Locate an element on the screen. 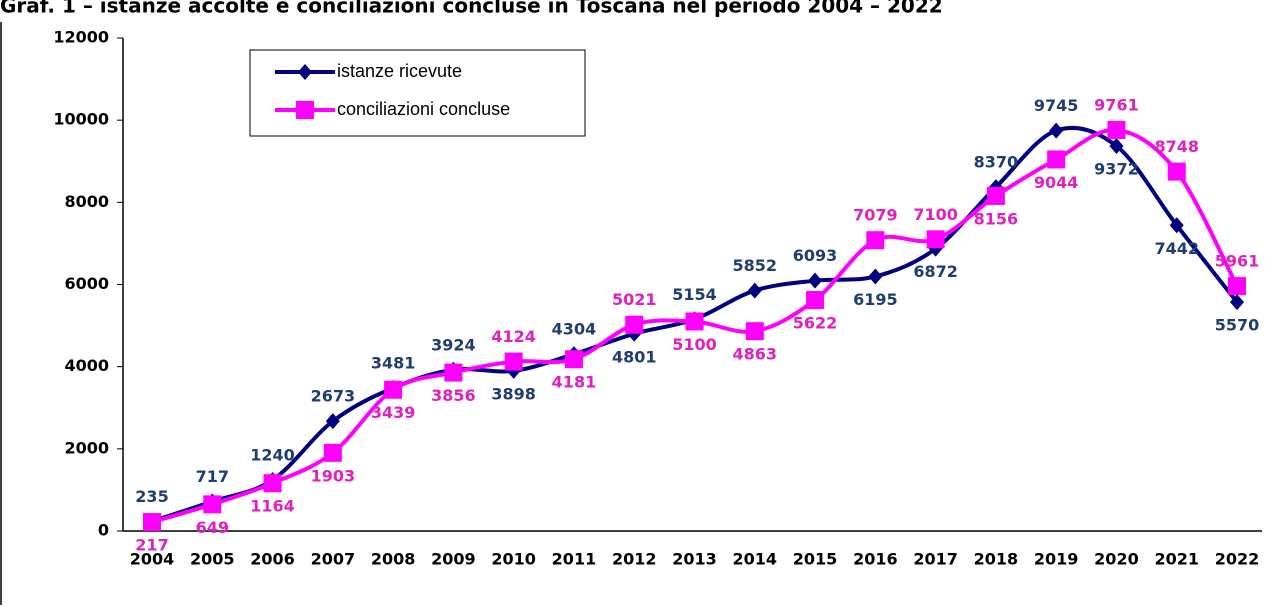 The image size is (1265, 609). x-tick-label: 2013 is located at coordinates (694, 559).